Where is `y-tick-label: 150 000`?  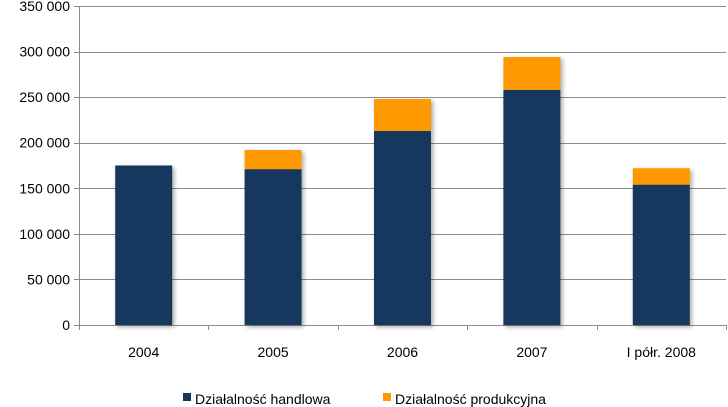
y-tick-label: 150 000 is located at coordinates (44, 188).